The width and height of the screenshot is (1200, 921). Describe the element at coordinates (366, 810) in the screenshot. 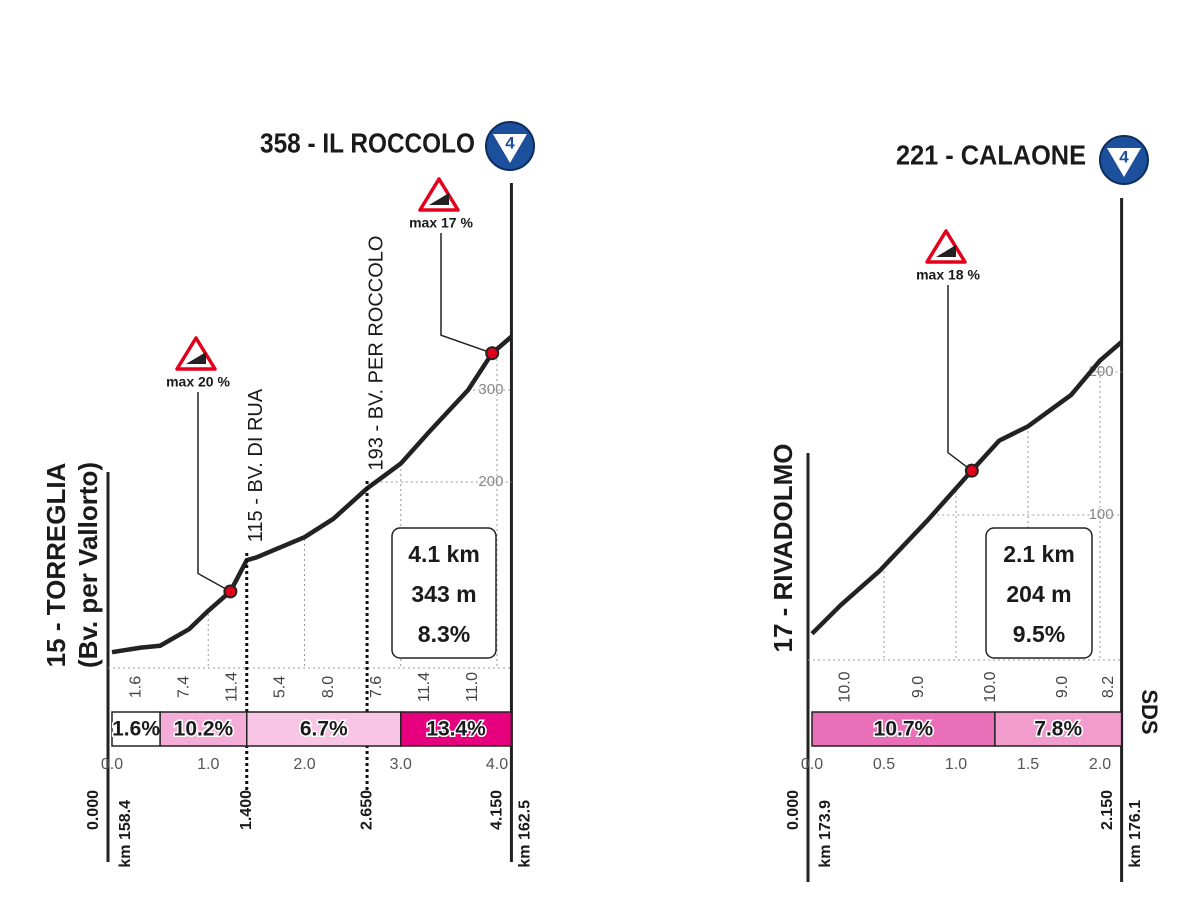

I see `distance-label: 2.650` at that location.